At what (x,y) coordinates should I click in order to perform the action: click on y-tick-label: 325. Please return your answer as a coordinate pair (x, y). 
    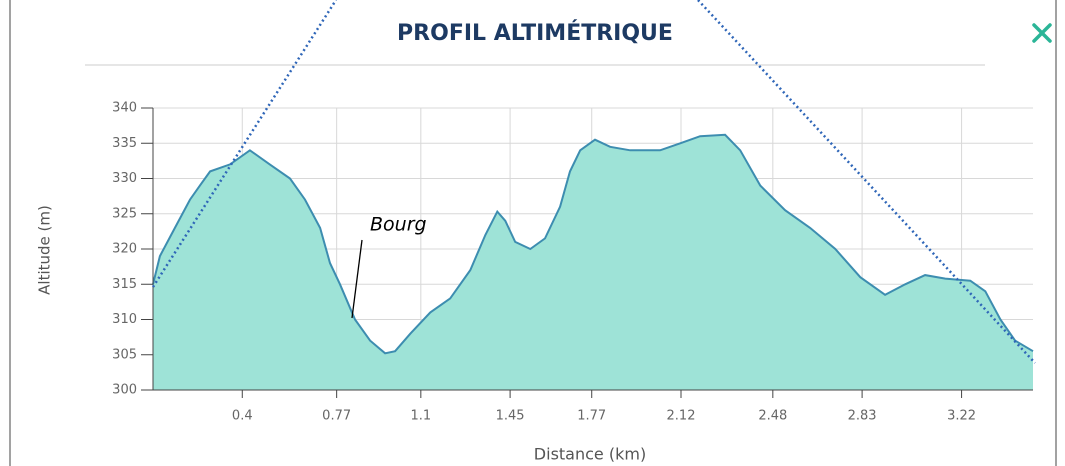
    Looking at the image, I should click on (124, 213).